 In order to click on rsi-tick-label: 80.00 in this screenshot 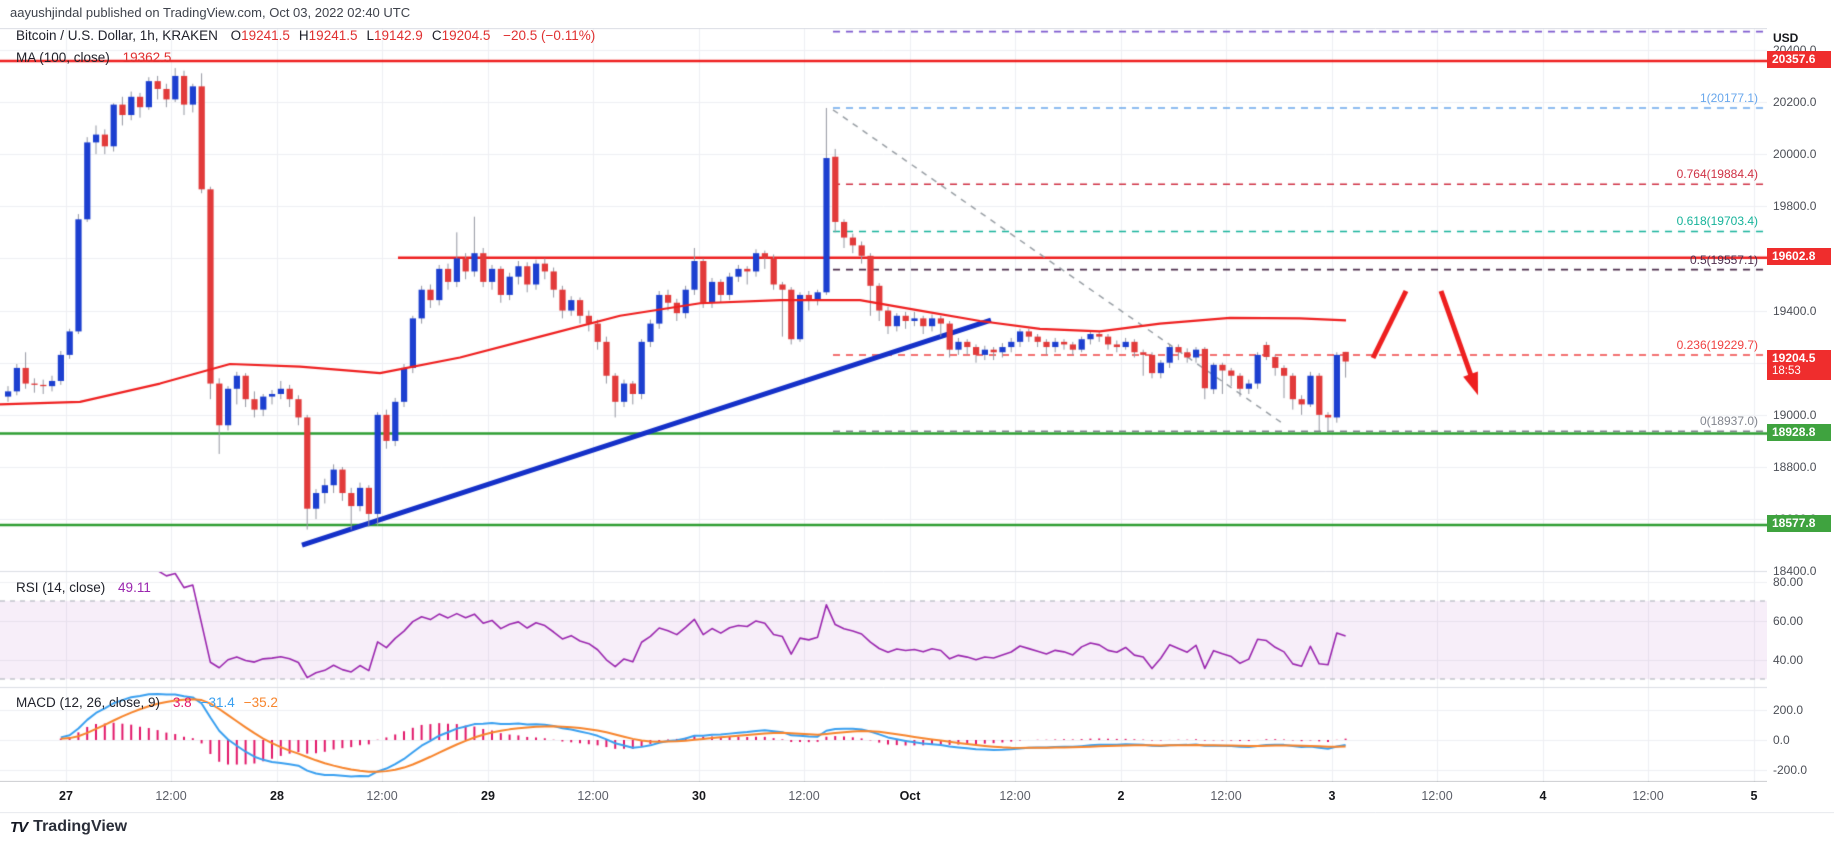, I will do `click(1788, 581)`.